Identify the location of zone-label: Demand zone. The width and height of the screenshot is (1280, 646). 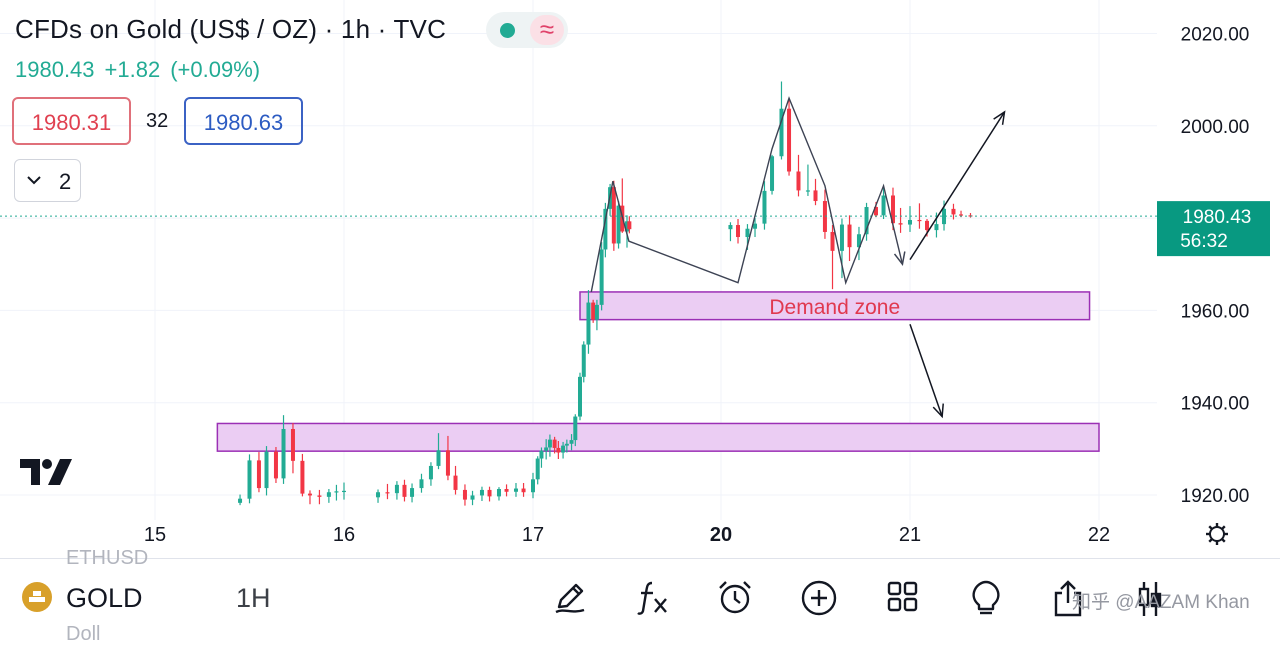
(834, 307).